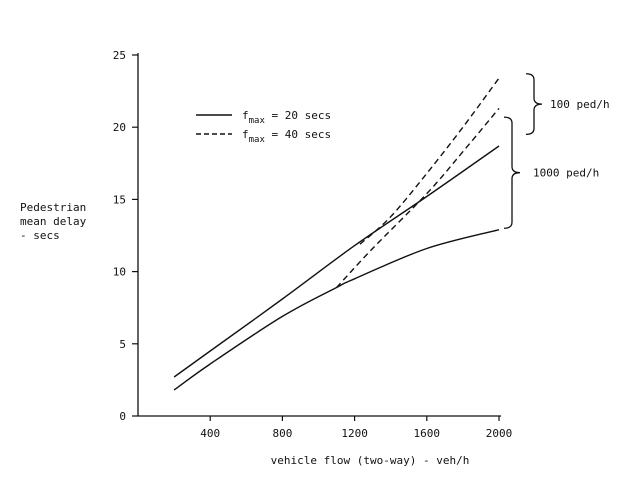 The height and width of the screenshot is (481, 641). What do you see at coordinates (125, 236) in the screenshot?
I see `y-axis-ticks: 0 5 10 15 20 25` at bounding box center [125, 236].